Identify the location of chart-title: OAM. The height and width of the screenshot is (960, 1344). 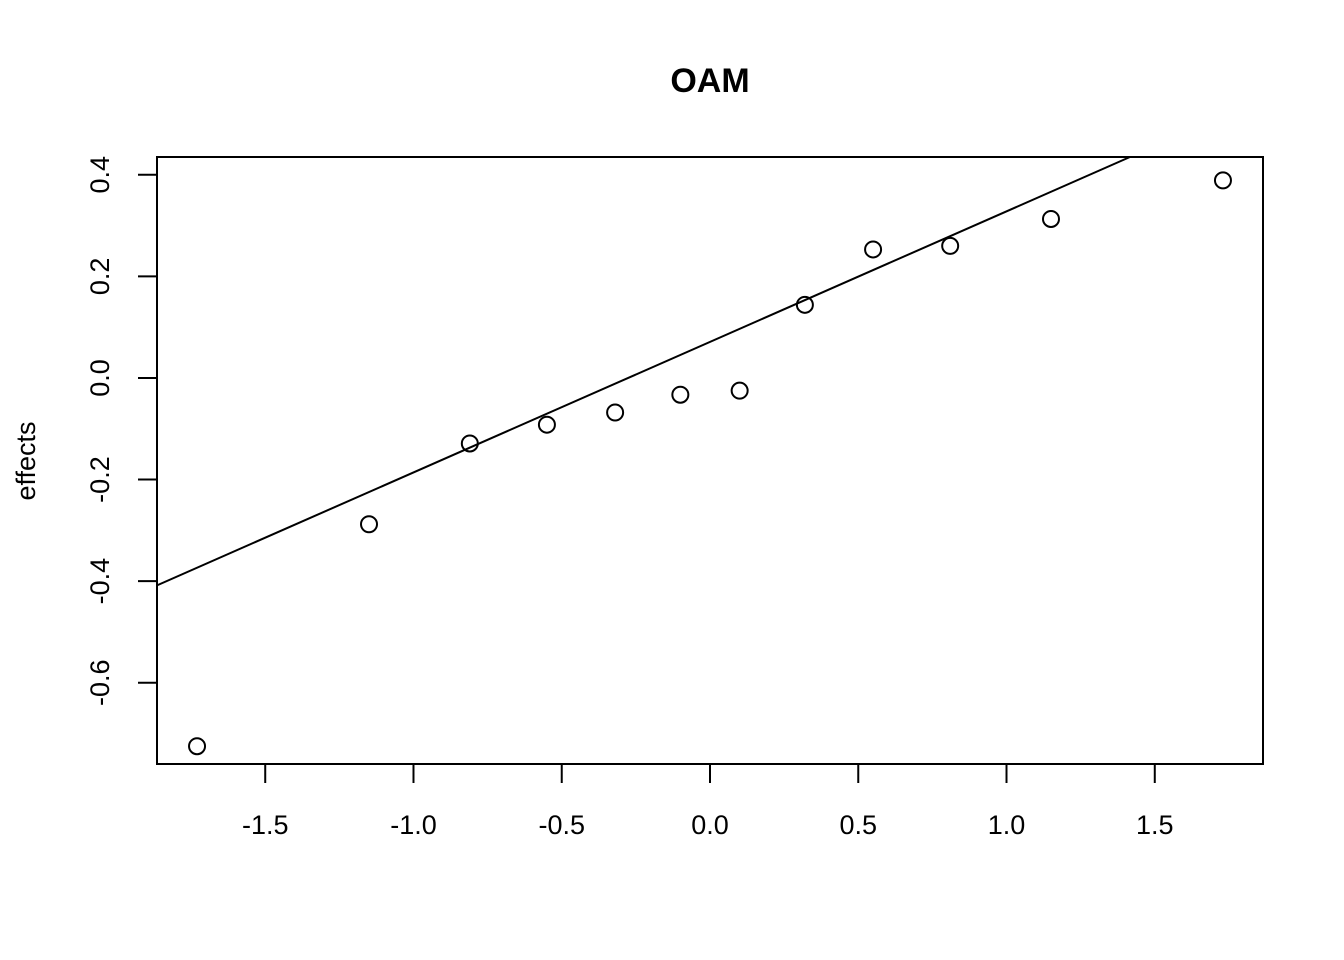
(709, 81).